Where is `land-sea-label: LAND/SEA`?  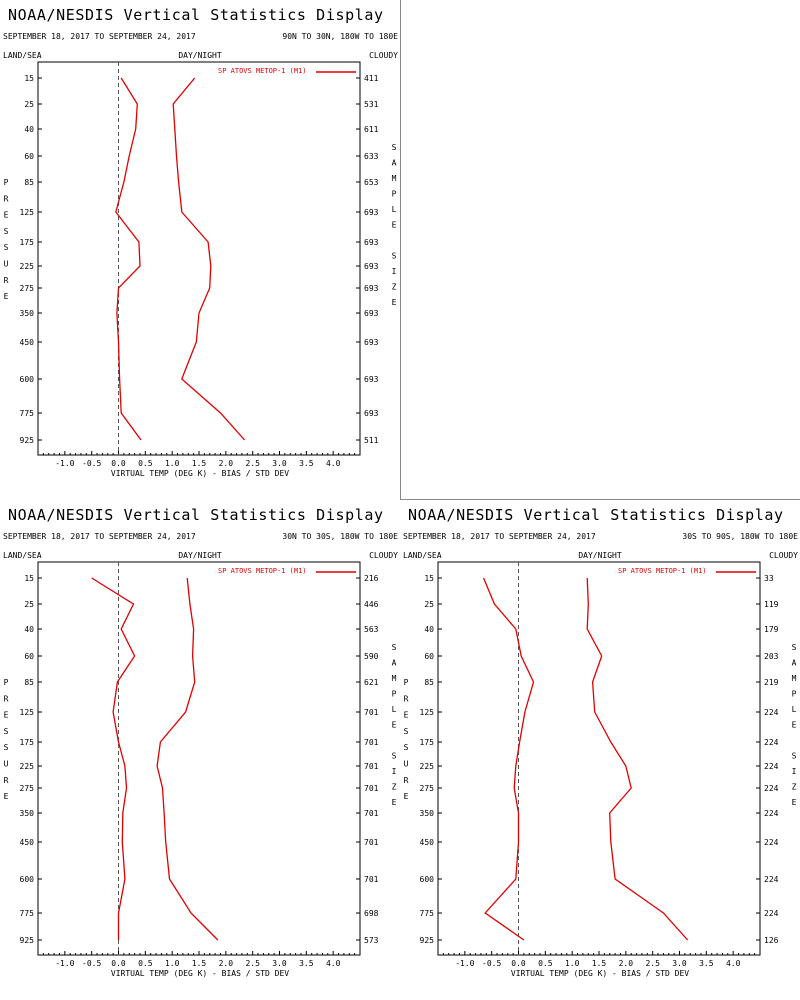 land-sea-label: LAND/SEA is located at coordinates (422, 555).